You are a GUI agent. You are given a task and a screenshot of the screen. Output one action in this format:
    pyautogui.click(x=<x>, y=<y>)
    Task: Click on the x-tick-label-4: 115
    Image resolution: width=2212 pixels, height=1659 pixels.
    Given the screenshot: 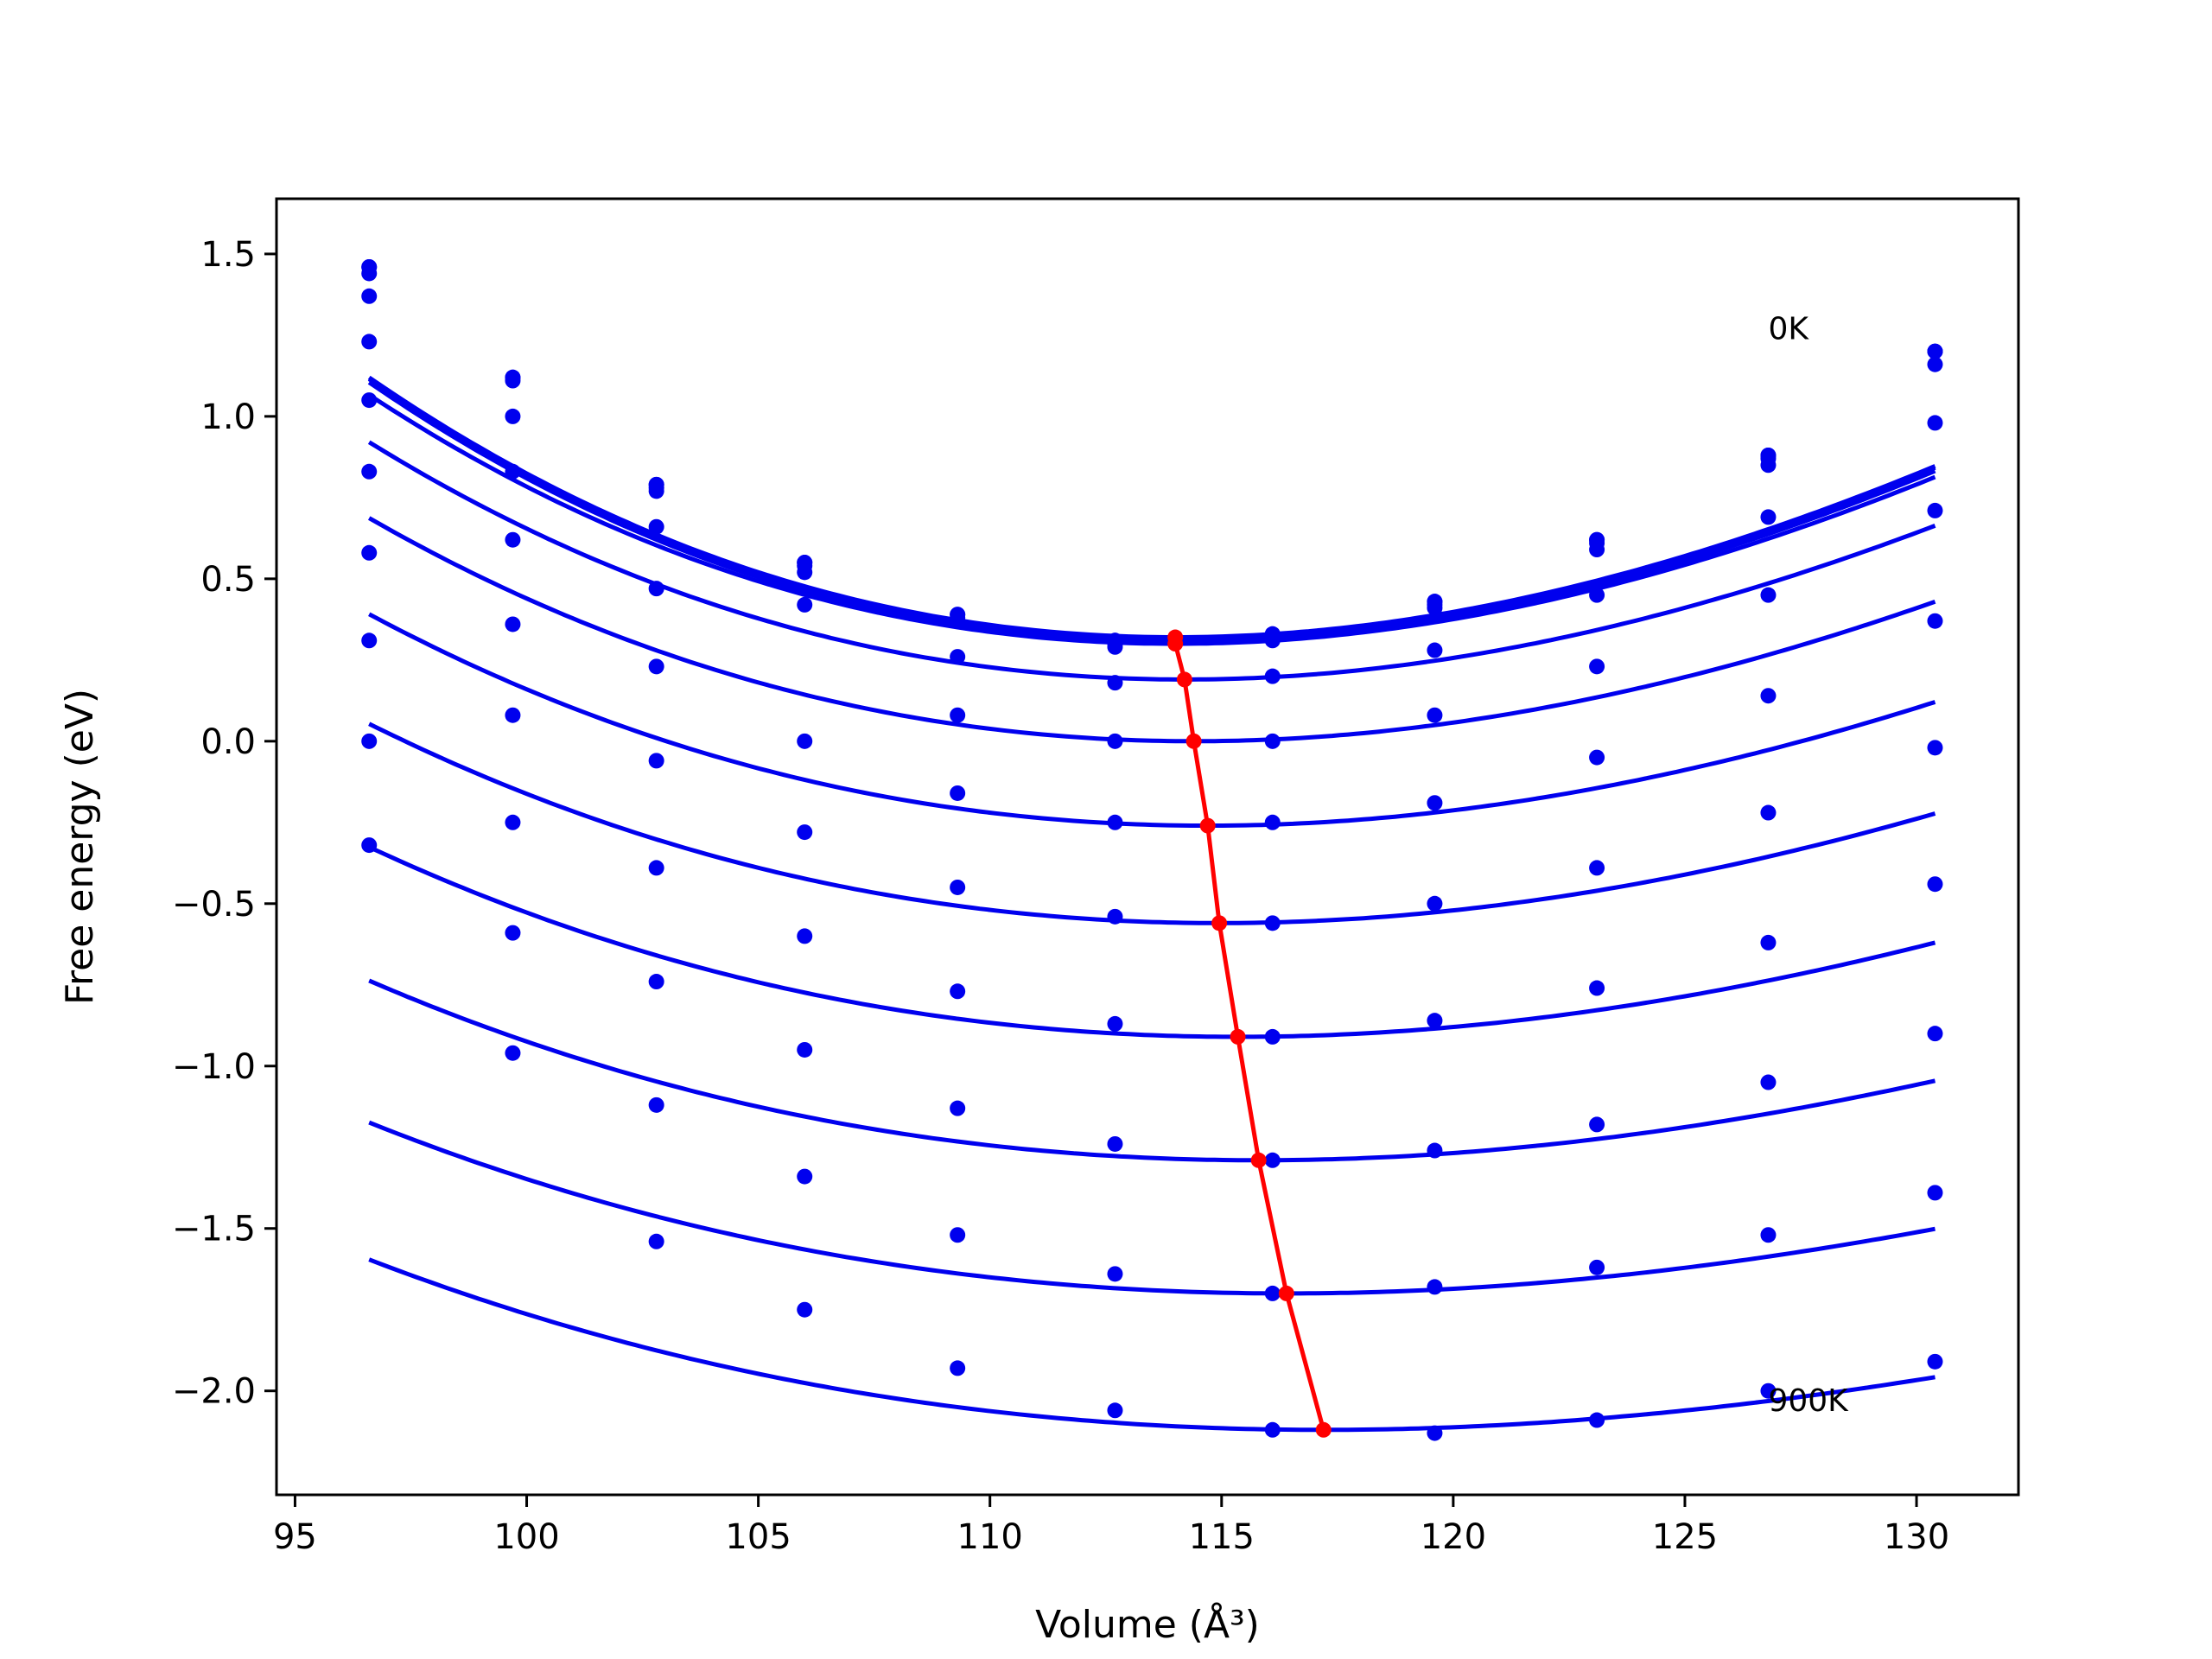 What is the action you would take?
    pyautogui.click(x=1222, y=1537)
    